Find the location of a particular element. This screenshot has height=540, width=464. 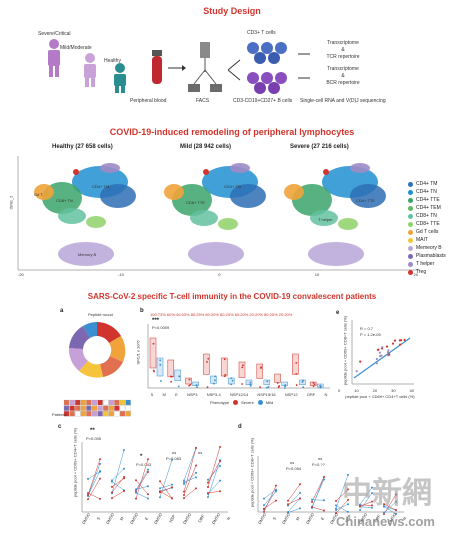

t-cells-label: CD3+ T cells is located at coordinates (261, 33).